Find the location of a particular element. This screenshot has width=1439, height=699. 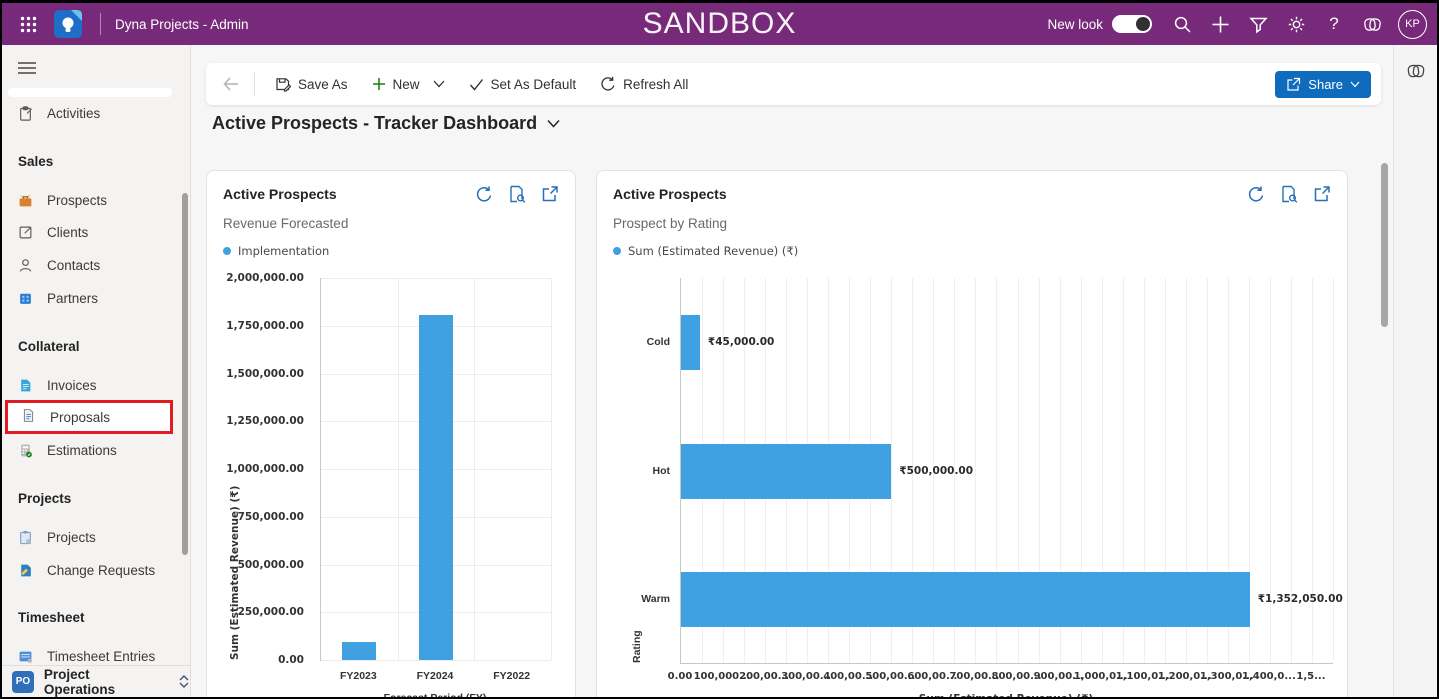

sidebar-section-collateral: Collateral is located at coordinates (49, 346).